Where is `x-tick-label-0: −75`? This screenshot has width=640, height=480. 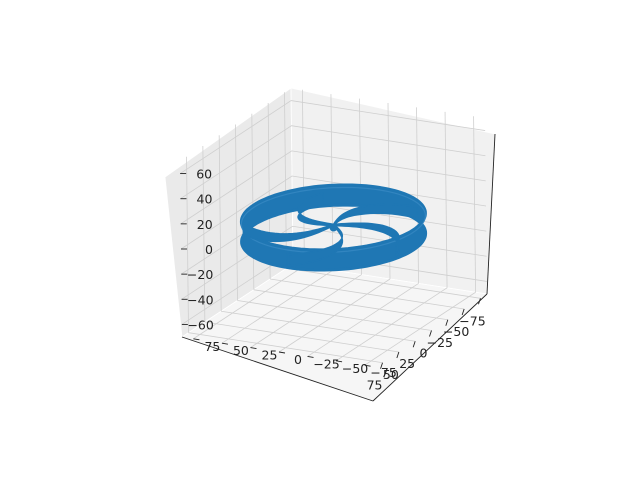
x-tick-label-0: −75 is located at coordinates (472, 320).